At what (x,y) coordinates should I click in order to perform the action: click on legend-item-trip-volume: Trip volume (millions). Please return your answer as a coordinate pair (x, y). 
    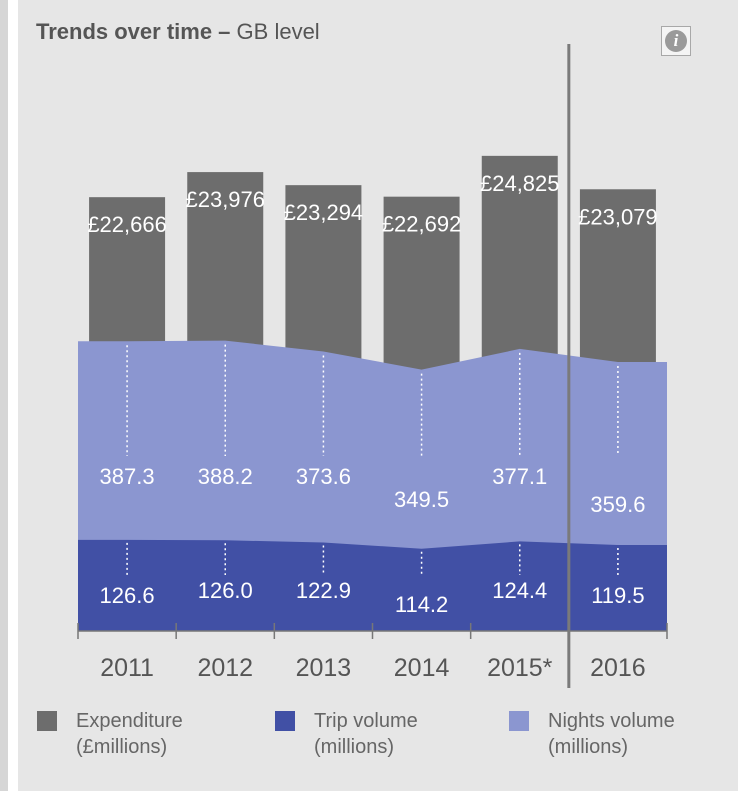
    Looking at the image, I should click on (346, 734).